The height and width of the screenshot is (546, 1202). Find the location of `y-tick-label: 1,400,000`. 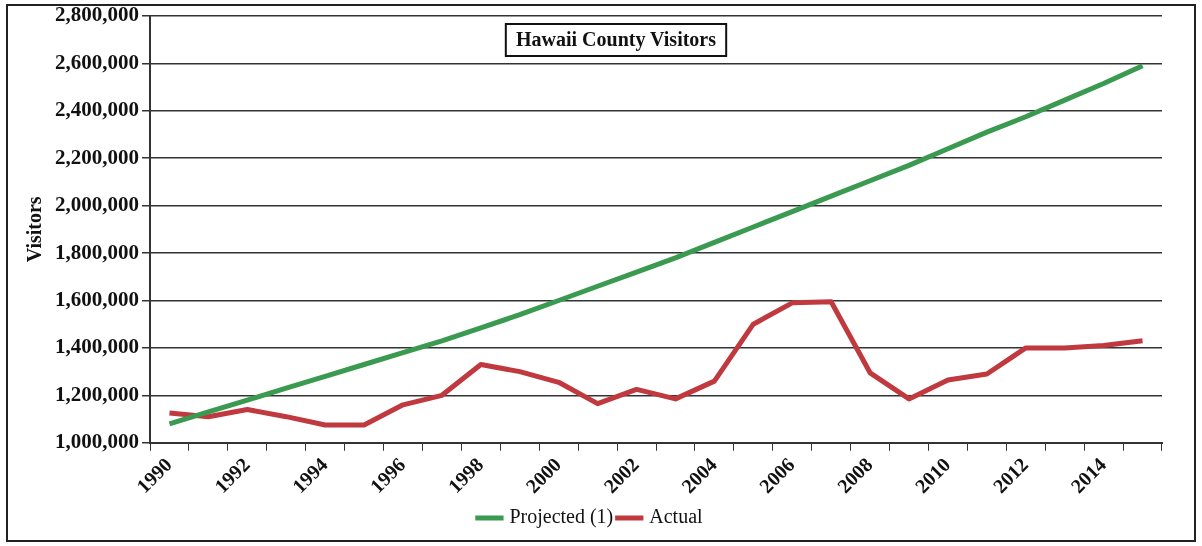

y-tick-label: 1,400,000 is located at coordinates (97, 346).